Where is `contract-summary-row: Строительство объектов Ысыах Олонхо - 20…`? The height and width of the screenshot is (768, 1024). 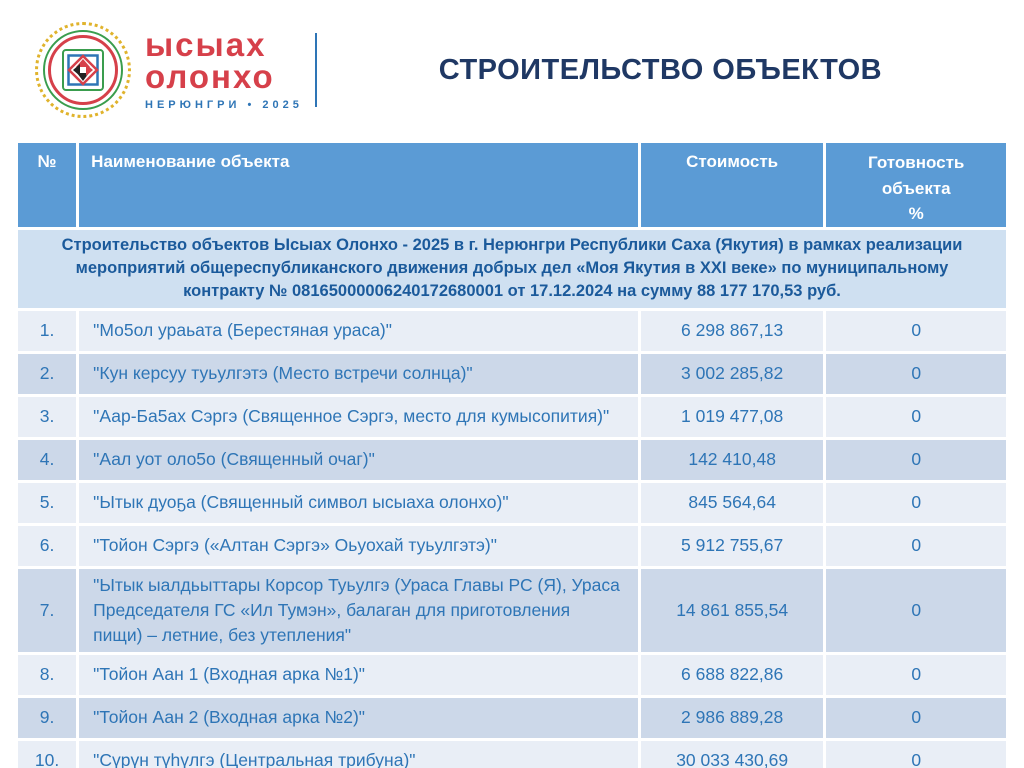 contract-summary-row: Строительство объектов Ысыах Олонхо - 20… is located at coordinates (512, 268).